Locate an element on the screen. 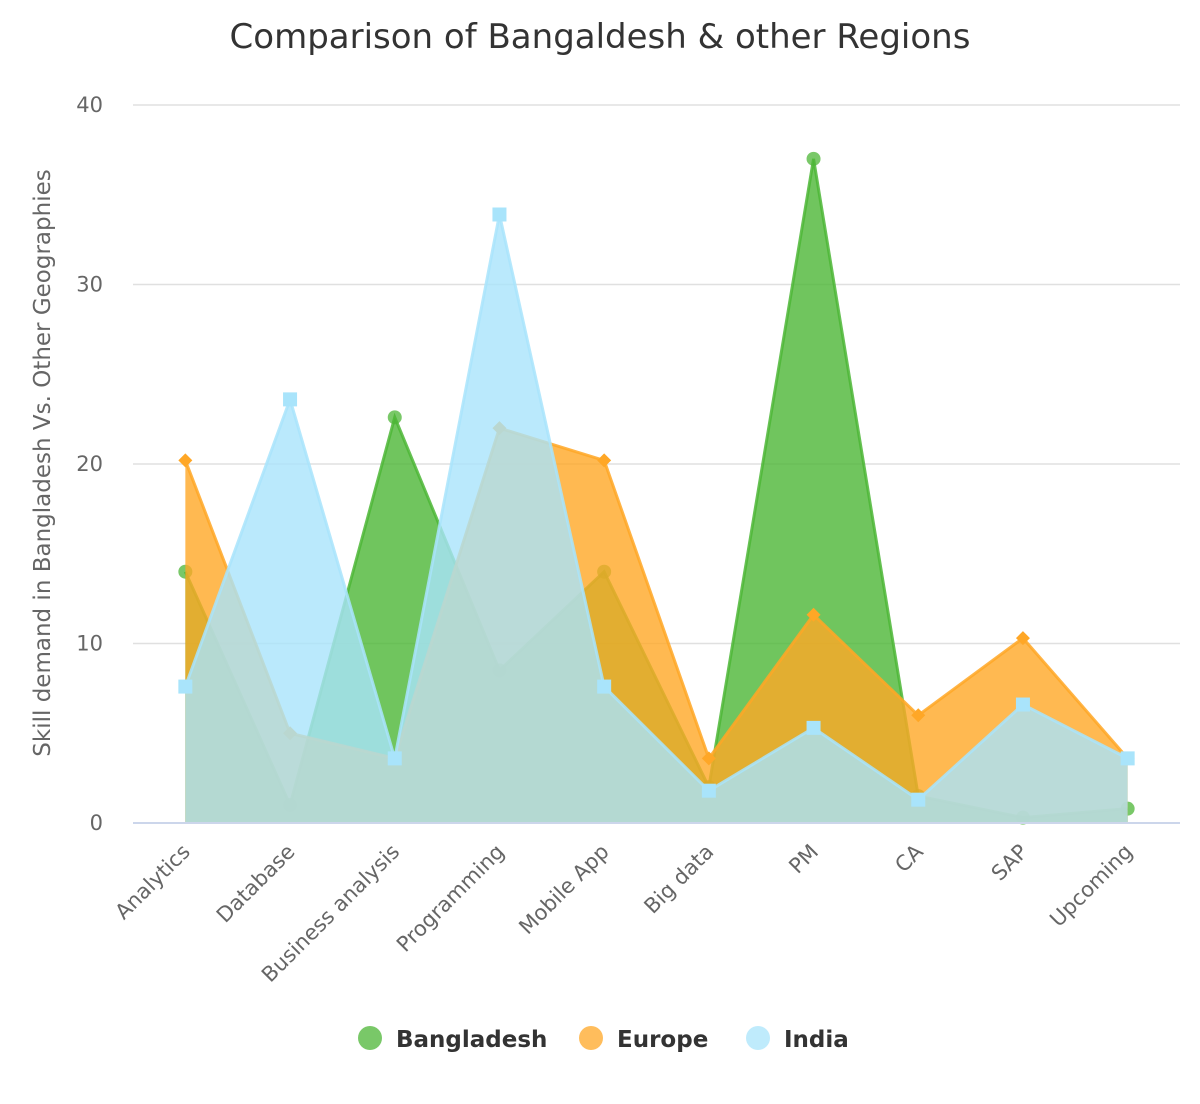  legend-item-europe: Europe is located at coordinates (643, 1039).